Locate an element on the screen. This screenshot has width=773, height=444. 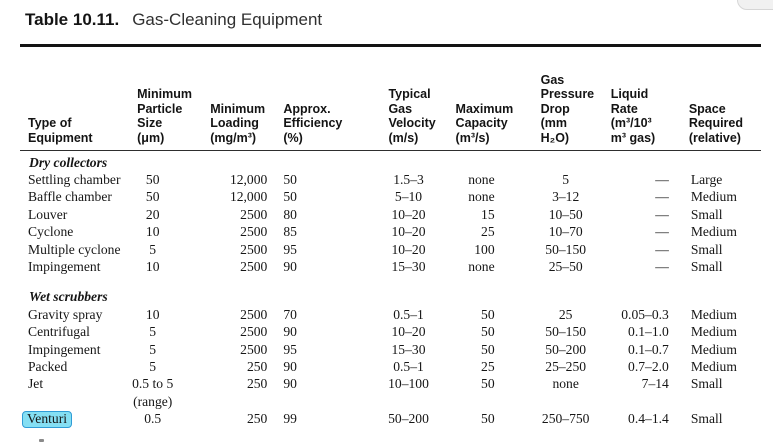
section-row: Wet scrubbers is located at coordinates (390, 290).